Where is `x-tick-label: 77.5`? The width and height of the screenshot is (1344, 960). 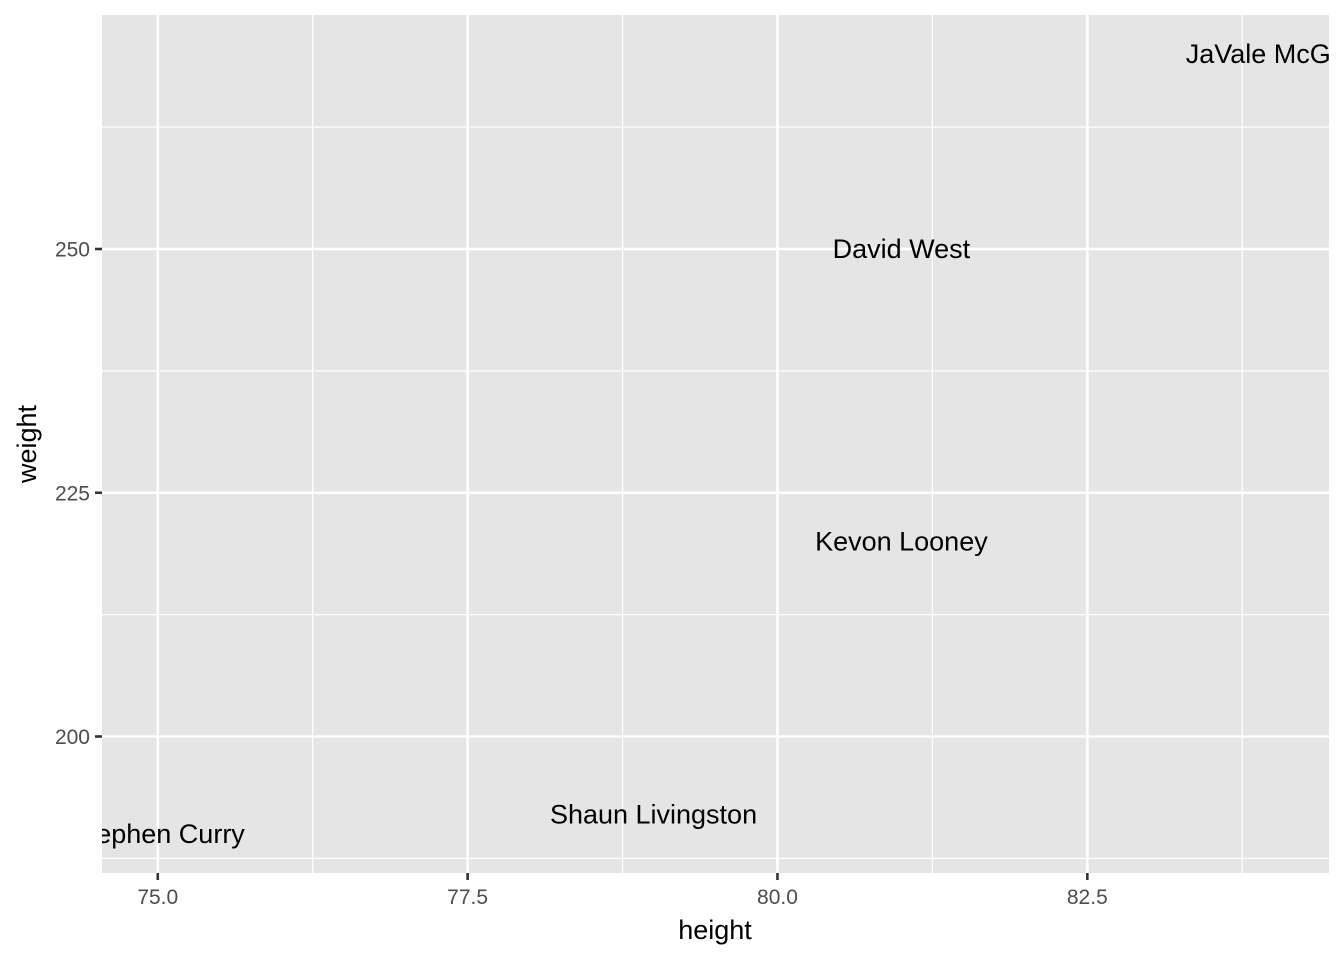 x-tick-label: 77.5 is located at coordinates (467, 897).